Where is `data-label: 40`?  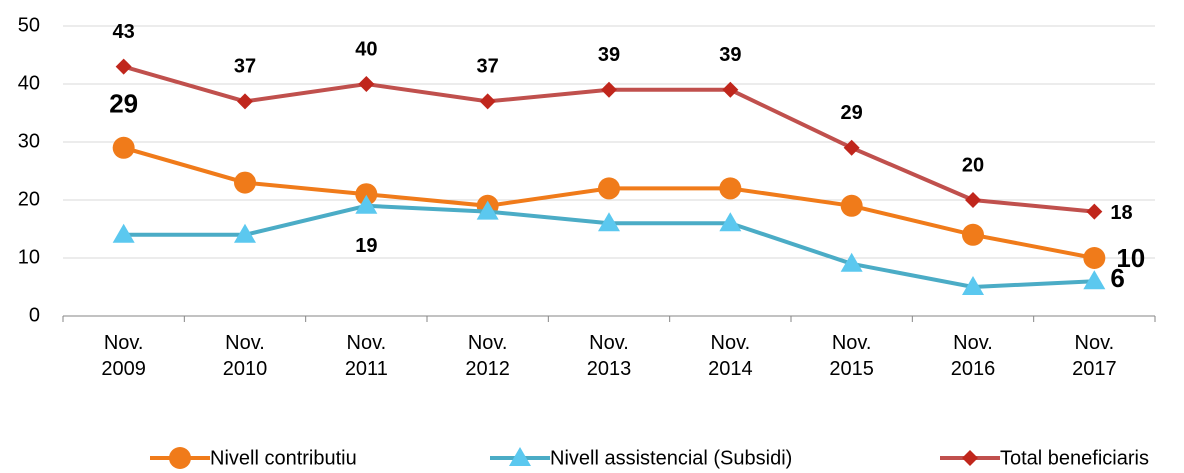
data-label: 40 is located at coordinates (366, 49).